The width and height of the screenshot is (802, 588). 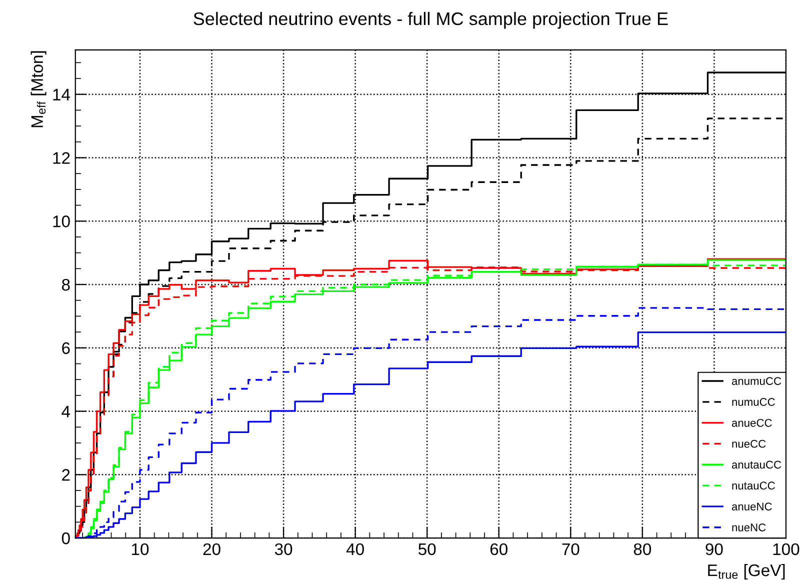 I want to click on legend-label: nutauCC, so click(x=753, y=486).